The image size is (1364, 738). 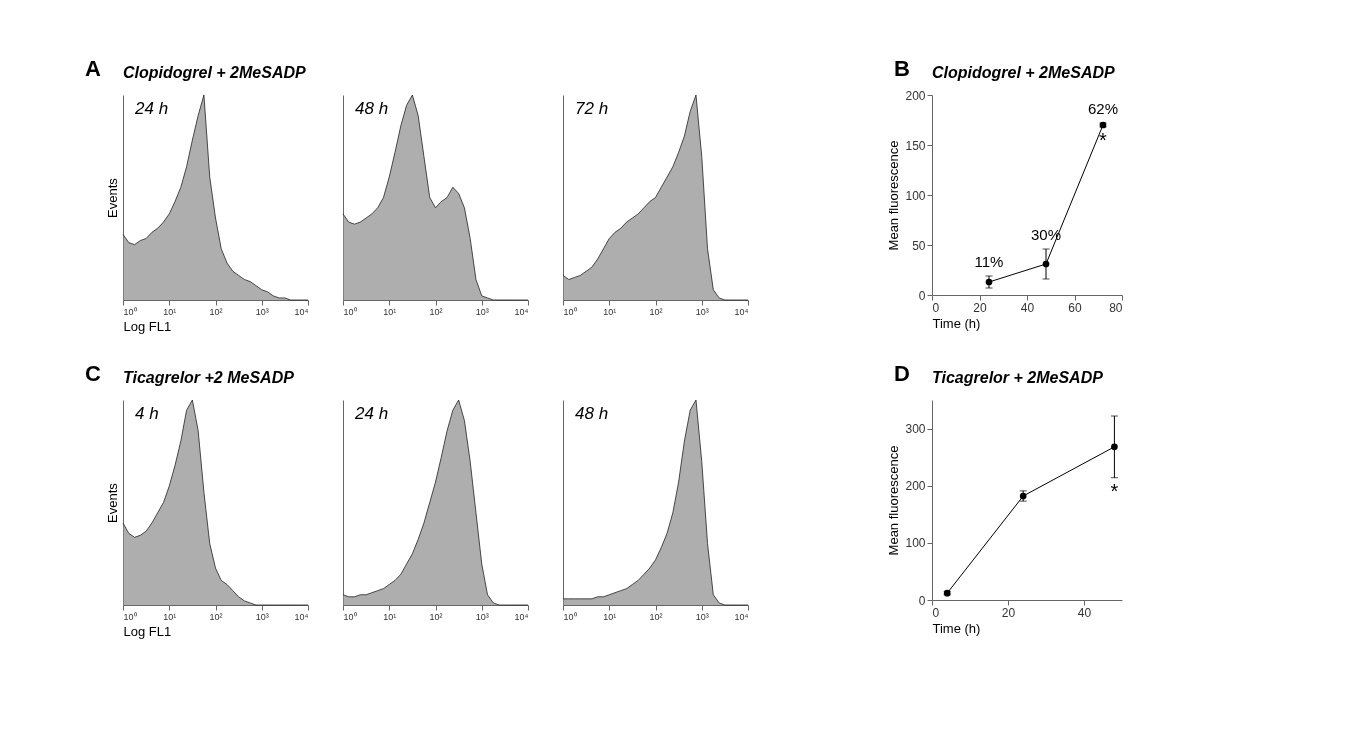 I want to click on text: Ticagrelor +2 MeSADP, so click(x=209, y=377).